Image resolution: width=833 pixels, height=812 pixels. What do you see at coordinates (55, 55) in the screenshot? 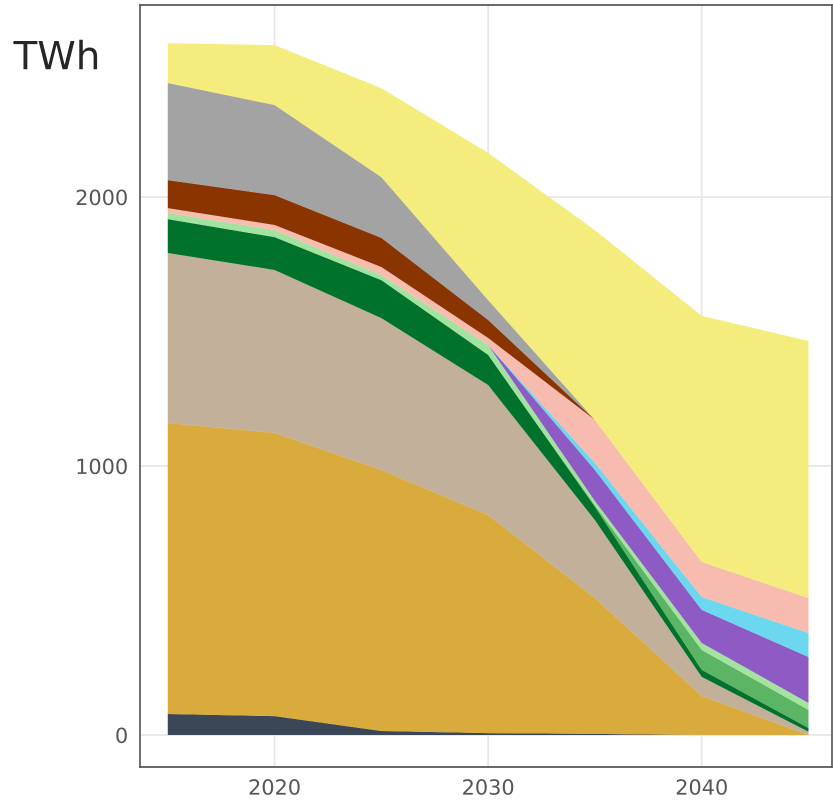
I see `y-axis-title: TWh` at bounding box center [55, 55].